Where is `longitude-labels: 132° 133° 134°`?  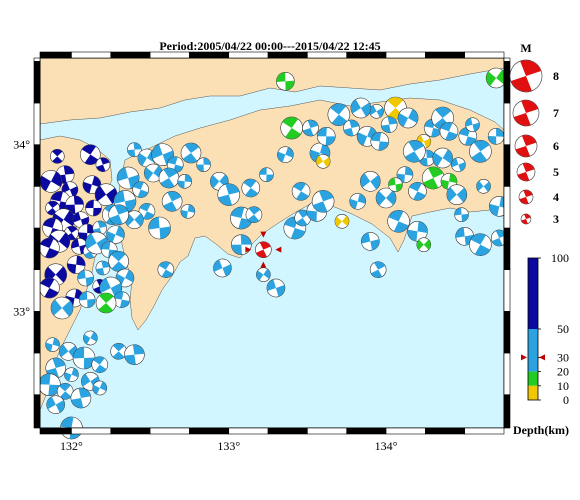 longitude-labels: 132° 133° 134° is located at coordinates (229, 446).